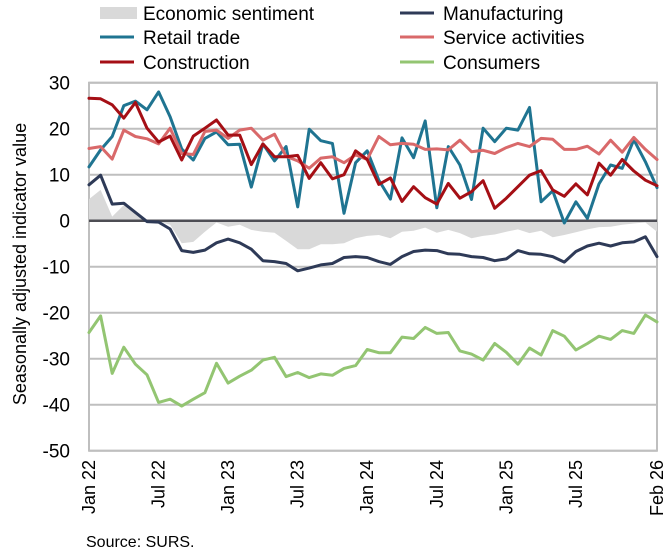 The image size is (671, 558). Describe the element at coordinates (367, 487) in the screenshot. I see `x-tick-label: Jan 24` at that location.